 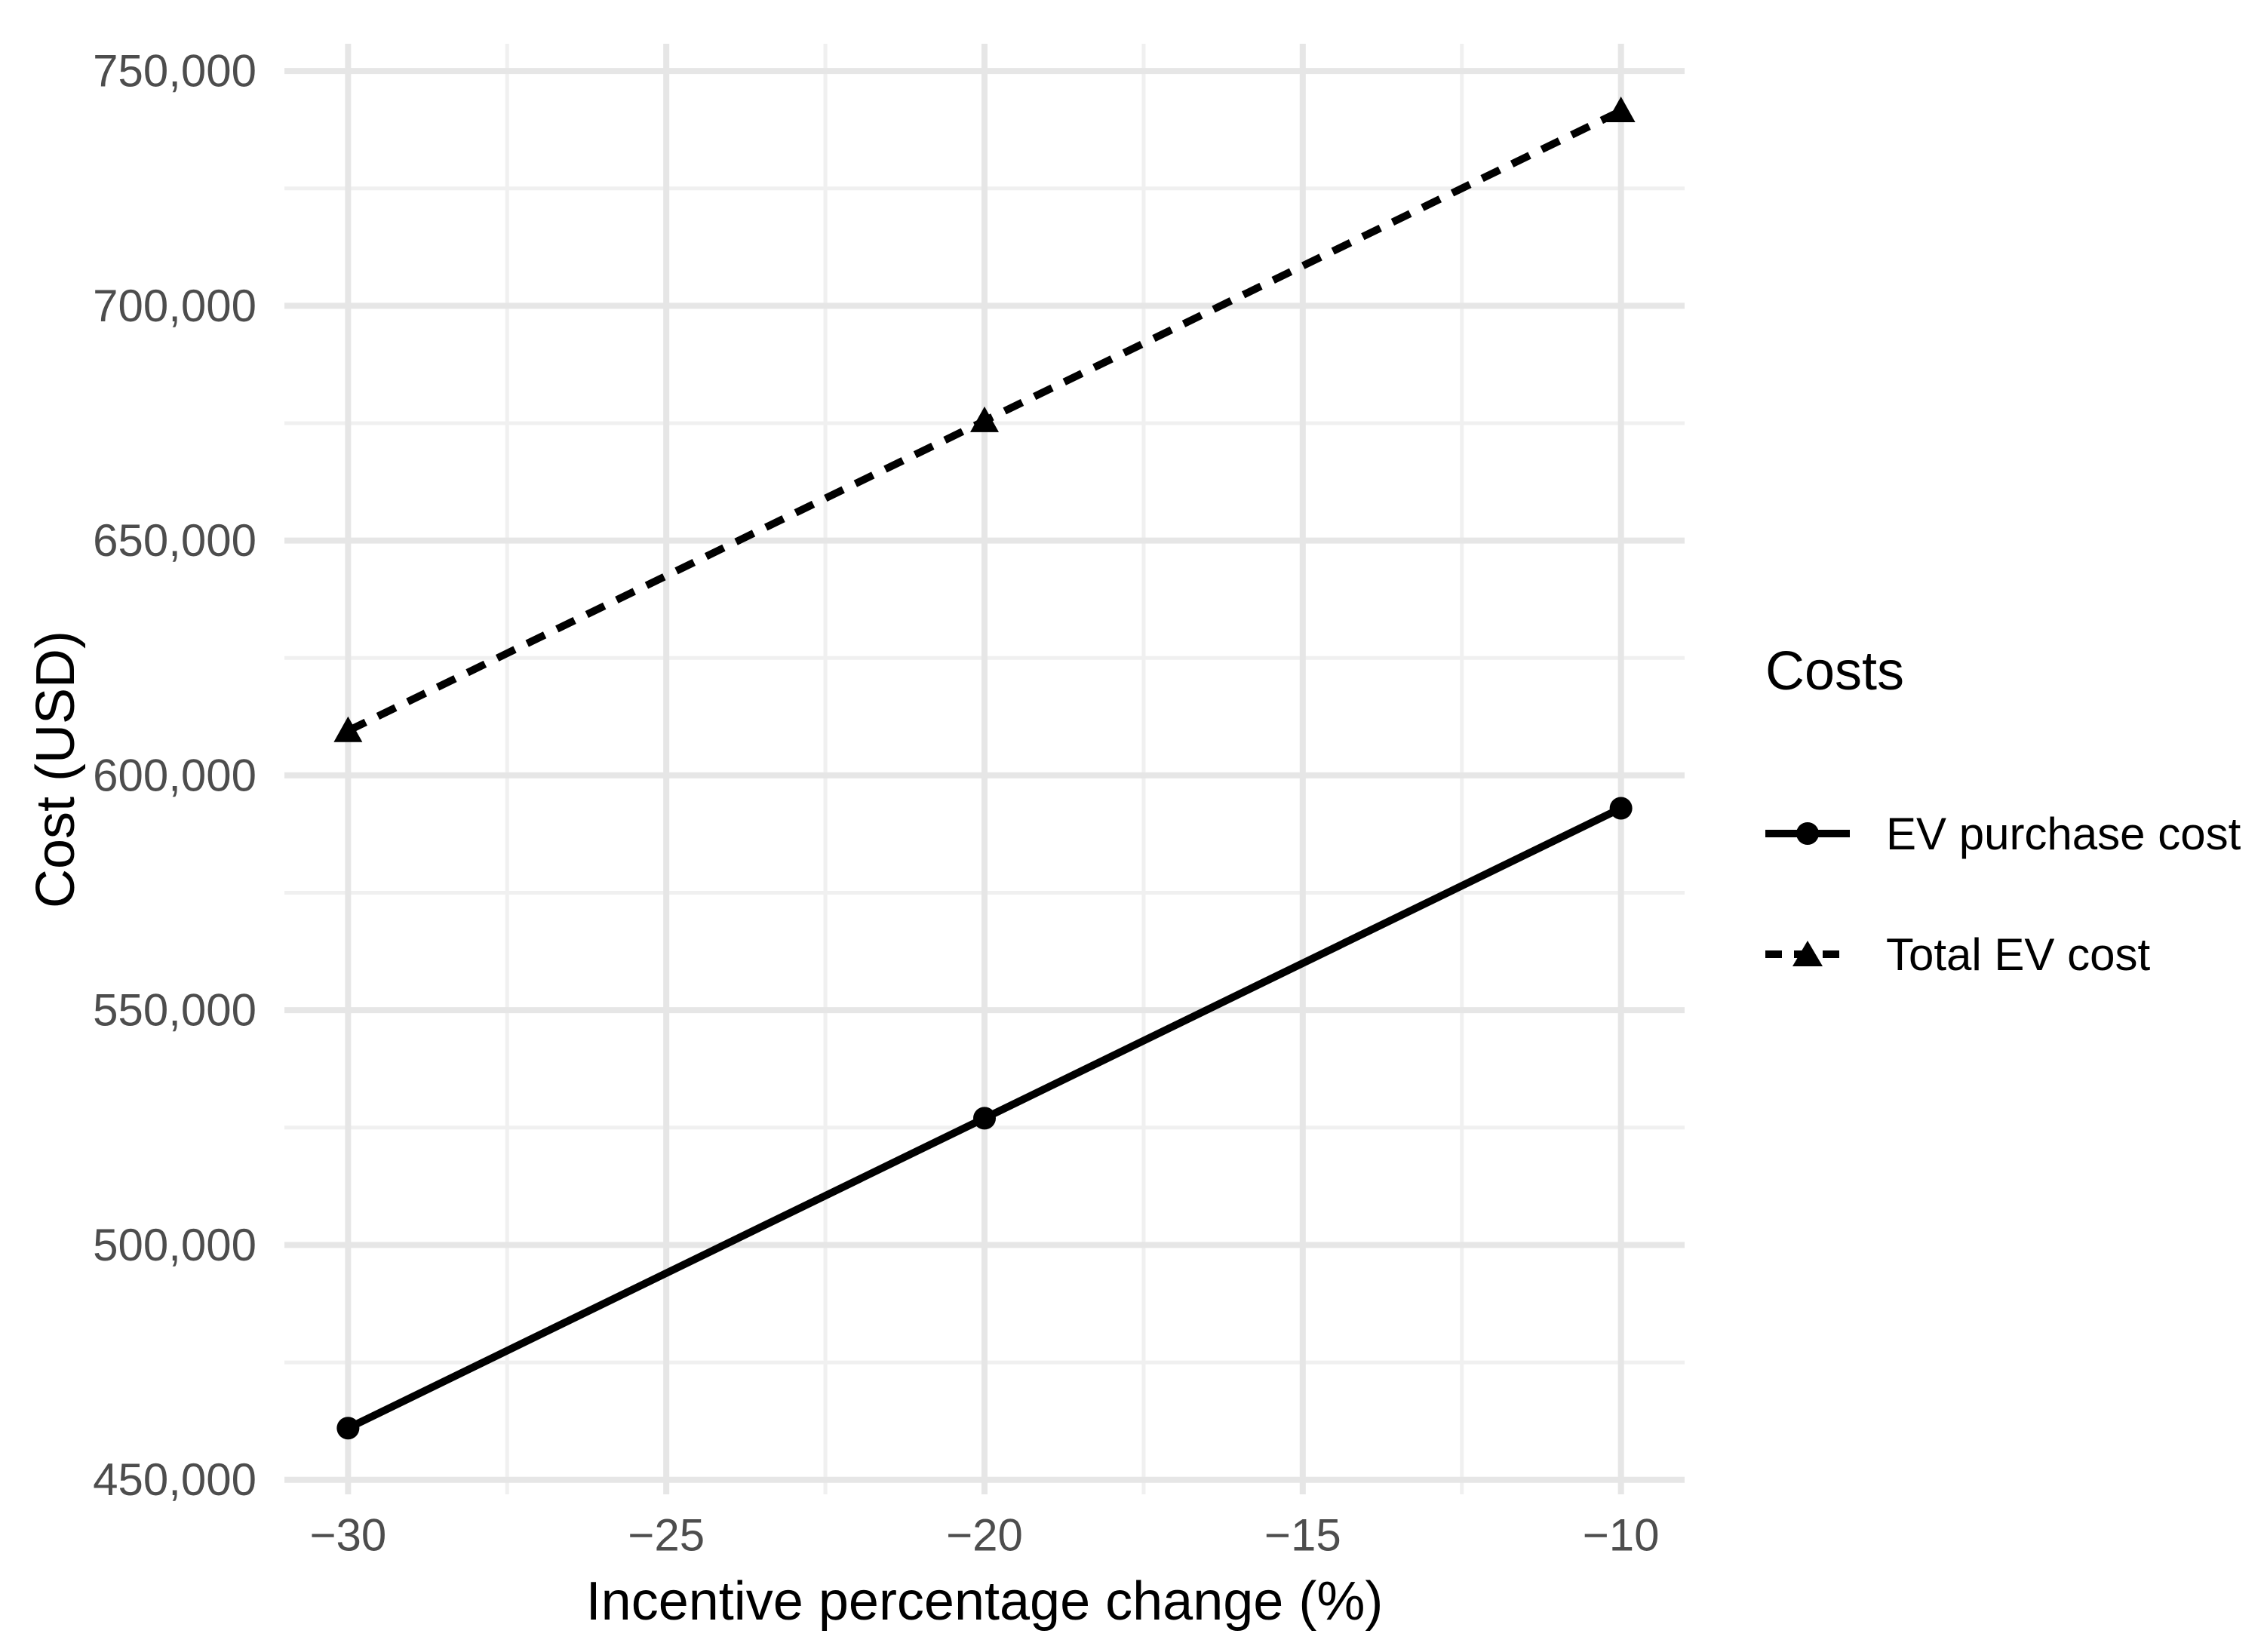 What do you see at coordinates (1807, 834) in the screenshot?
I see `solid-line-circle-marker-icon` at bounding box center [1807, 834].